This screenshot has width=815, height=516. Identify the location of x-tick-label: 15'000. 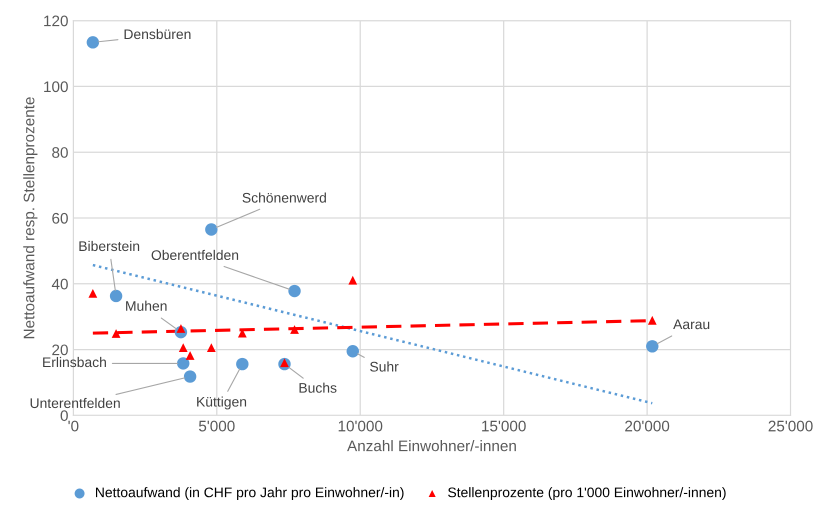
(504, 426).